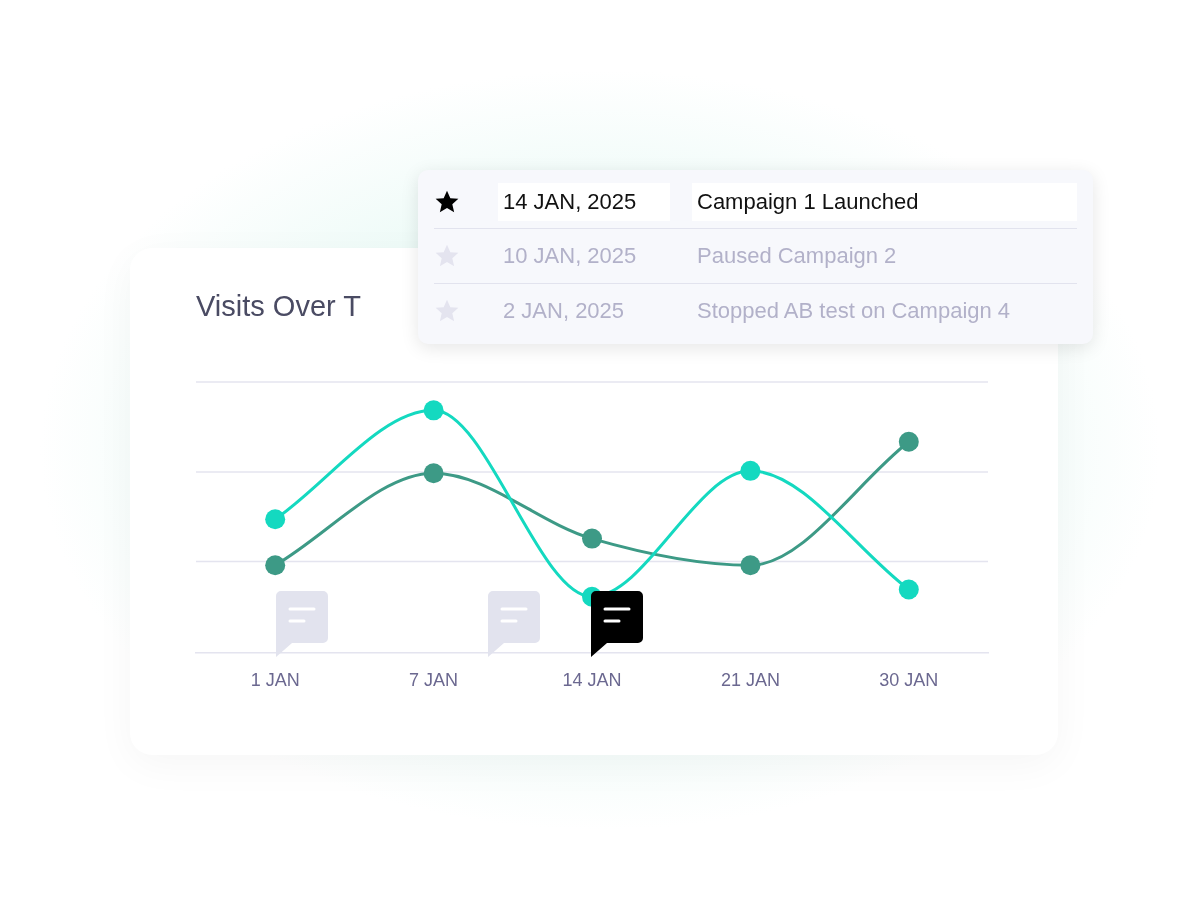 This screenshot has width=1187, height=897. Describe the element at coordinates (797, 256) in the screenshot. I see `text: Paused Campaign 2` at that location.